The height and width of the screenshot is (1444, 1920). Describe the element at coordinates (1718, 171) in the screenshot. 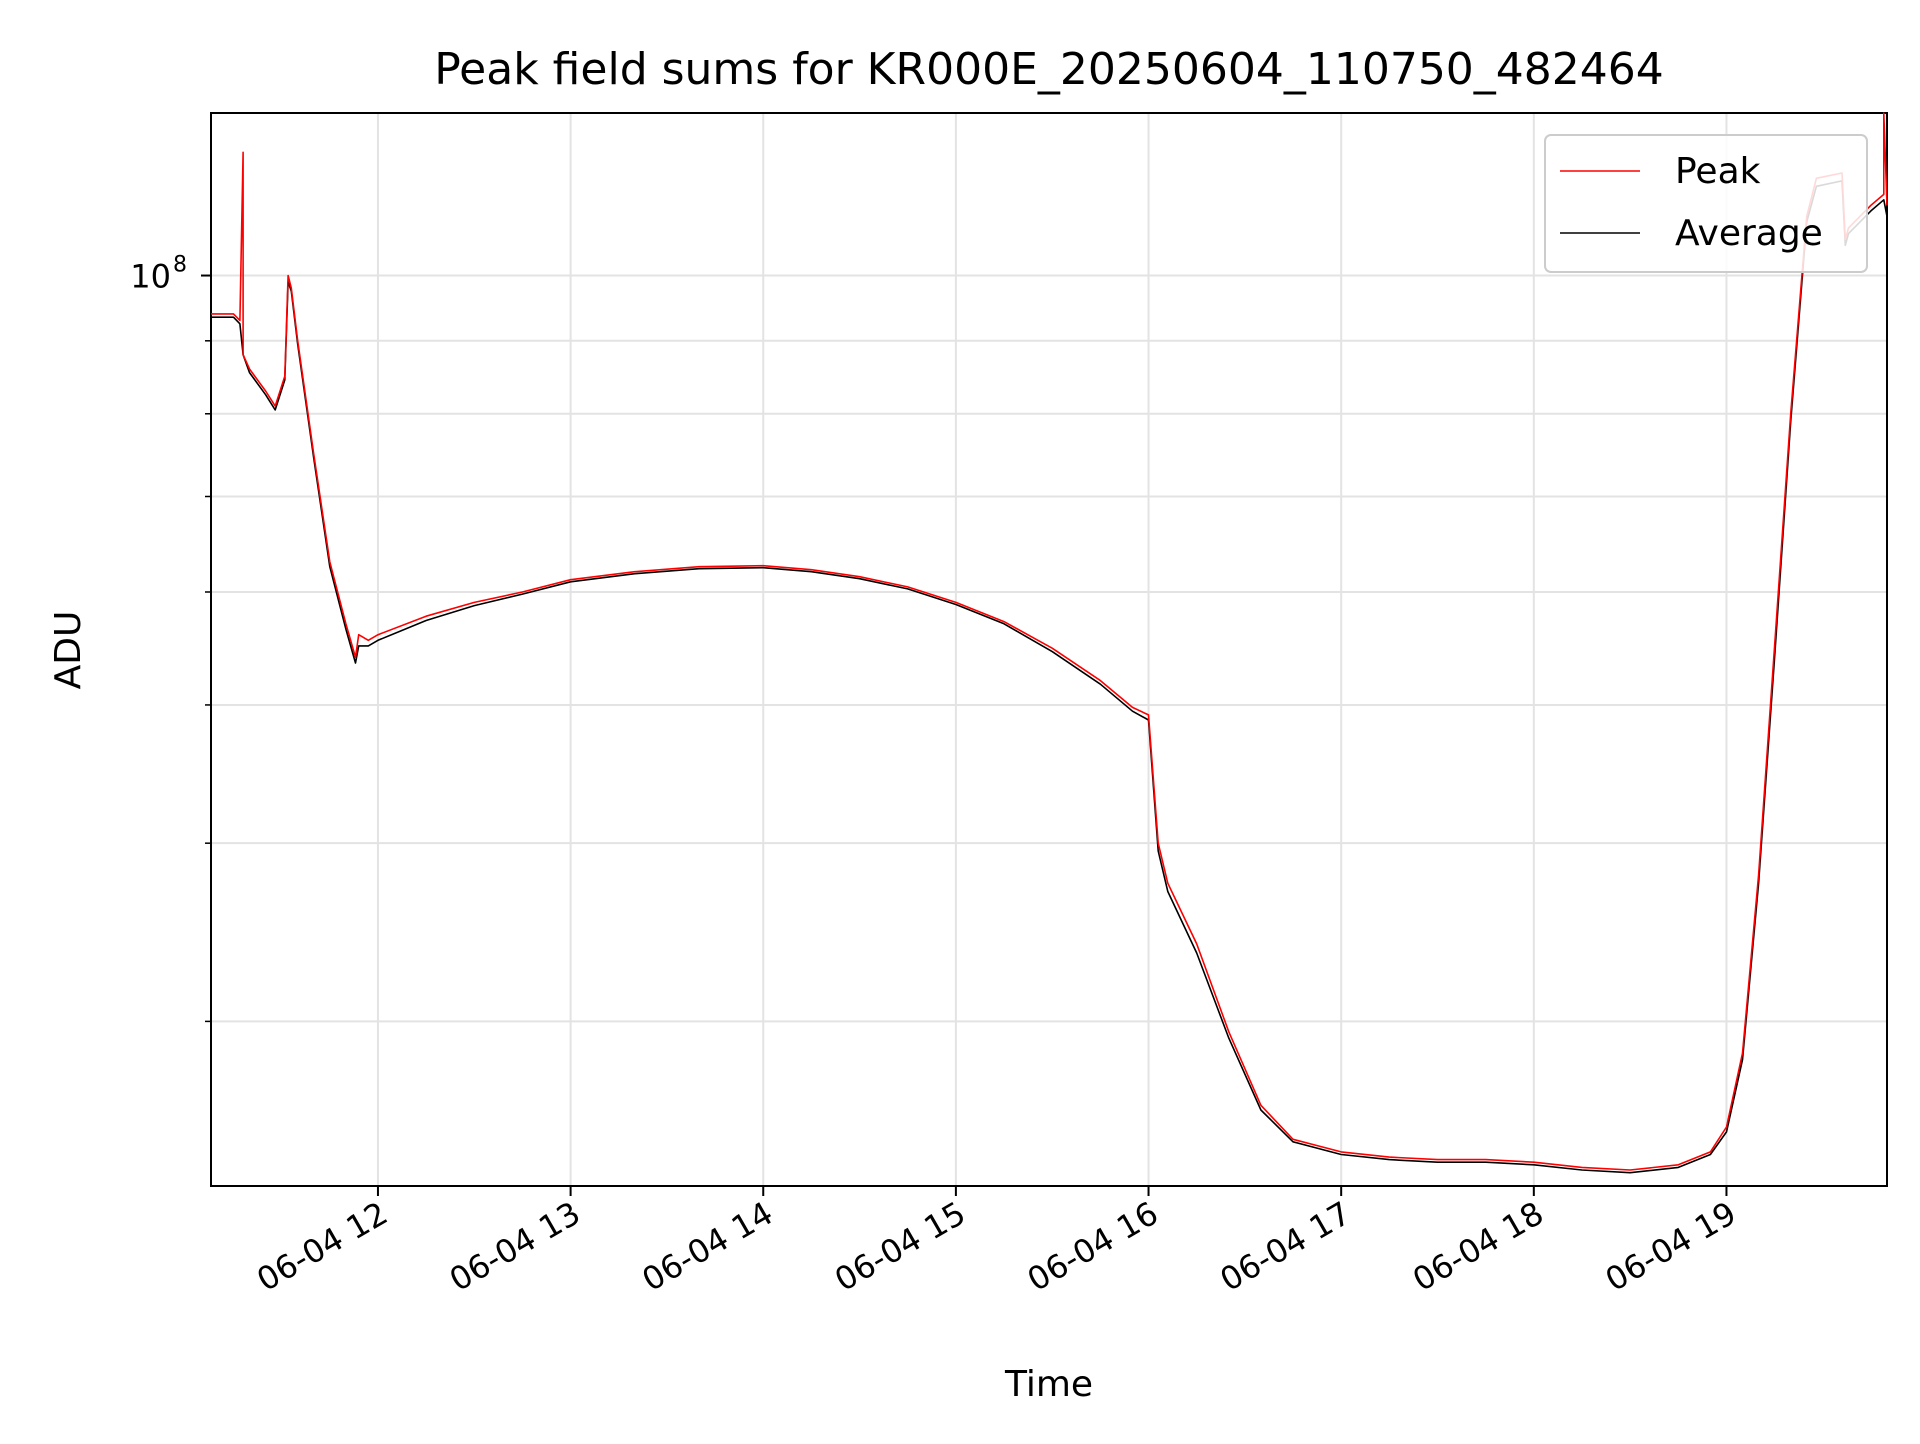

I see `legend-label-peak: Peak` at that location.